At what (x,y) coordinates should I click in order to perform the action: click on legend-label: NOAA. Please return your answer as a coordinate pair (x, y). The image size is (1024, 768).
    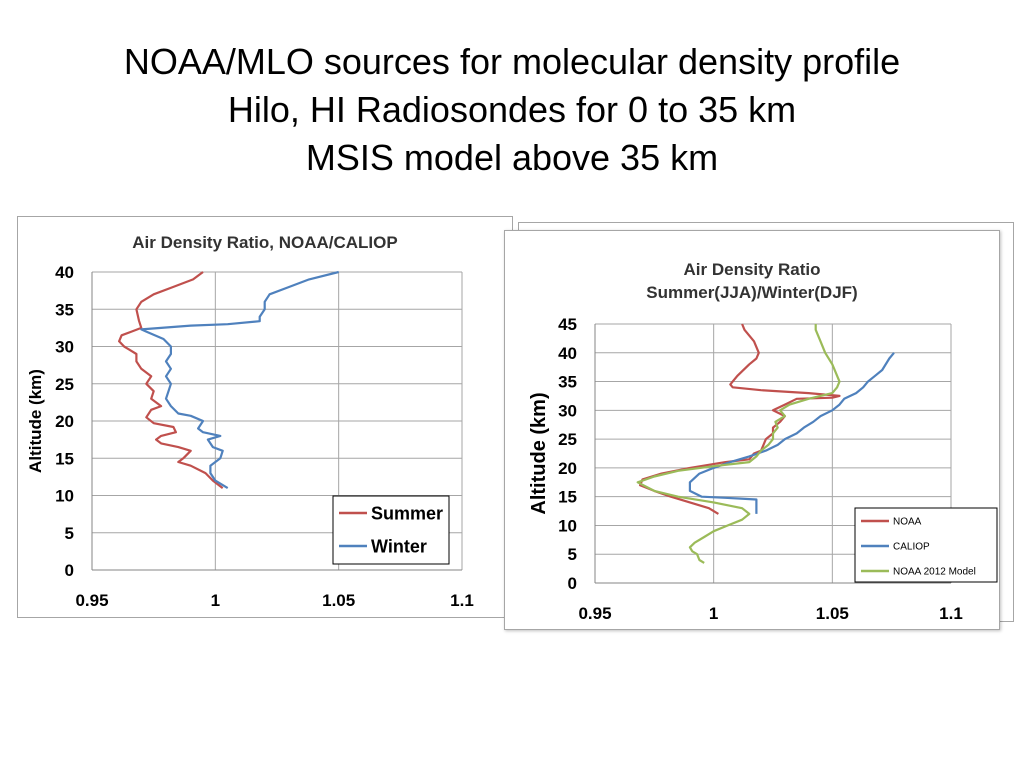
    Looking at the image, I should click on (907, 522).